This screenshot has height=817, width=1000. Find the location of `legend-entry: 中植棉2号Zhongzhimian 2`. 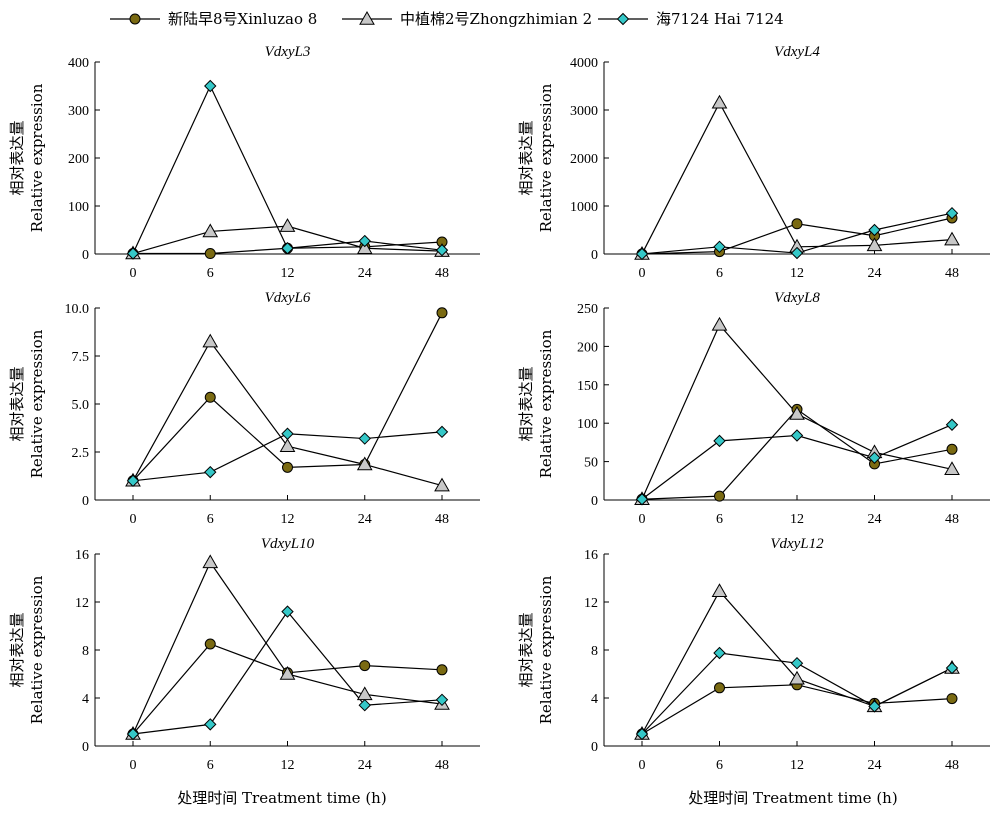

legend-entry: 中植棉2号Zhongzhimian 2 is located at coordinates (467, 19).